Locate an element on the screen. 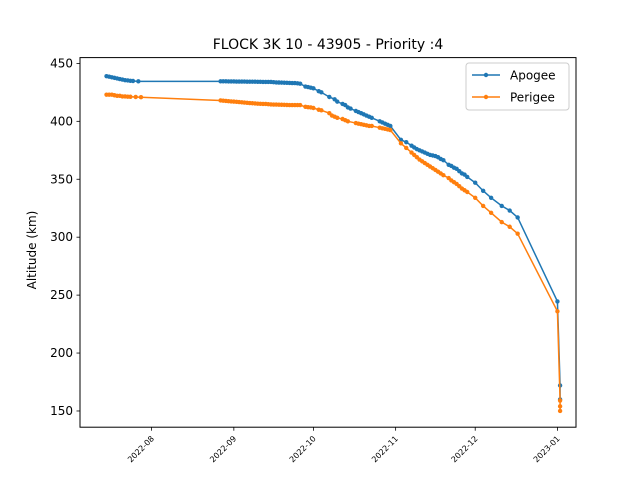 This screenshot has width=640, height=480. y-tick-label-5: 400 is located at coordinates (61, 121).